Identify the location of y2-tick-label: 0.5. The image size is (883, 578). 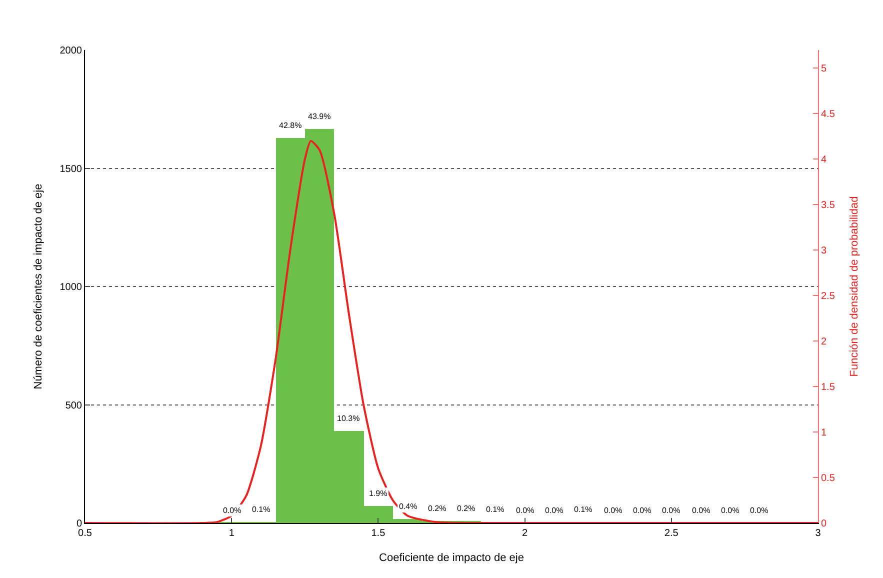
(828, 478).